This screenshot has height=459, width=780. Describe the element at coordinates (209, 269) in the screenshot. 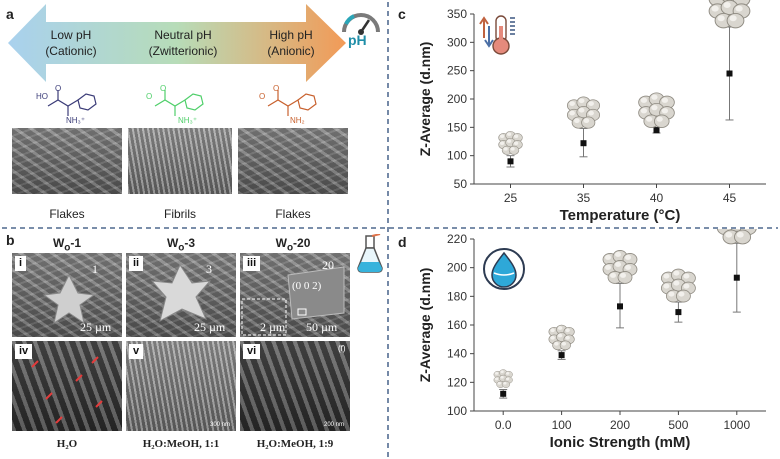

I see `sem-number-3: 3` at that location.